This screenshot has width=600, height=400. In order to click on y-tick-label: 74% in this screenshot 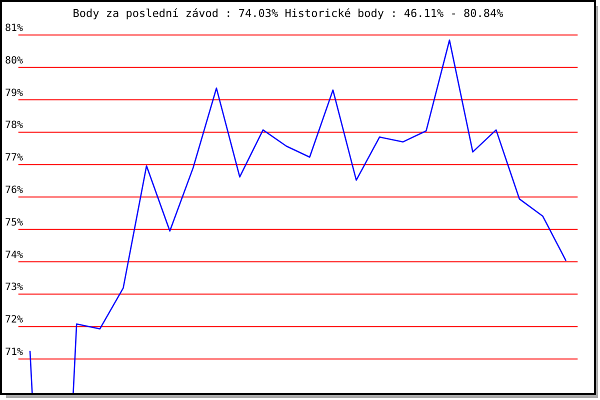, I will do `click(14, 255)`.